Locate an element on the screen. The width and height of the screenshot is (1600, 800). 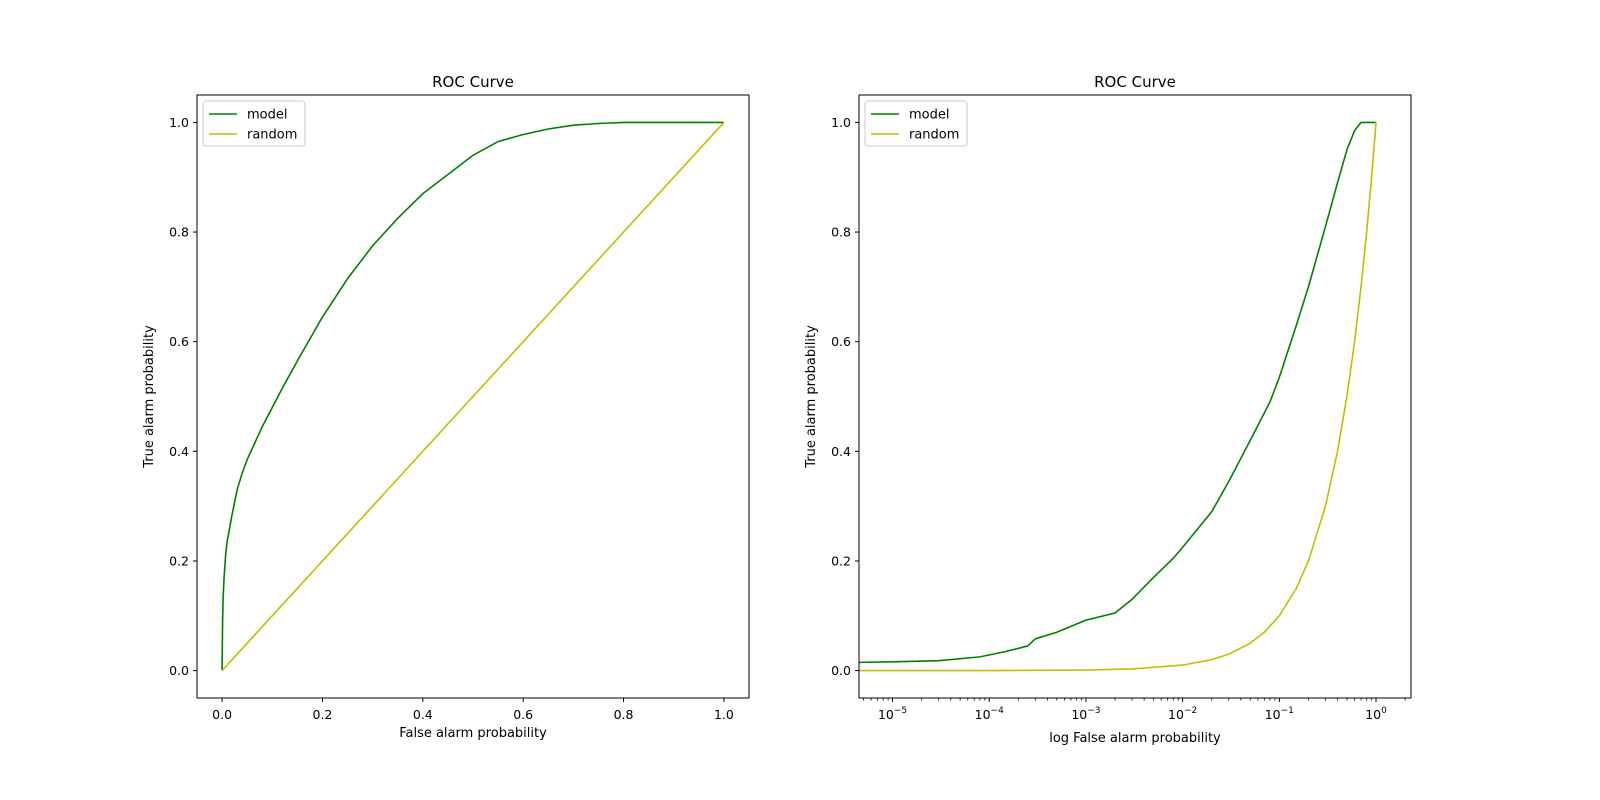
x-tick-label: 10⁻¹ is located at coordinates (1279, 714).